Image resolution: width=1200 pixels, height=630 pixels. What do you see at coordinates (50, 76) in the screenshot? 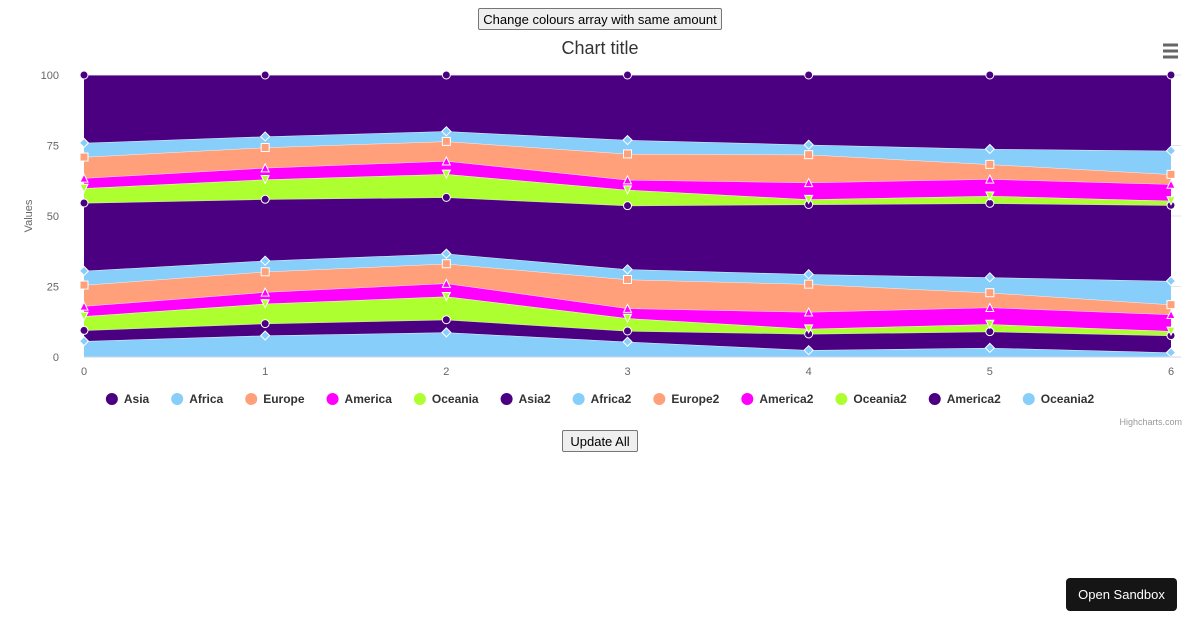
I see `y-tick-label: 100` at bounding box center [50, 76].